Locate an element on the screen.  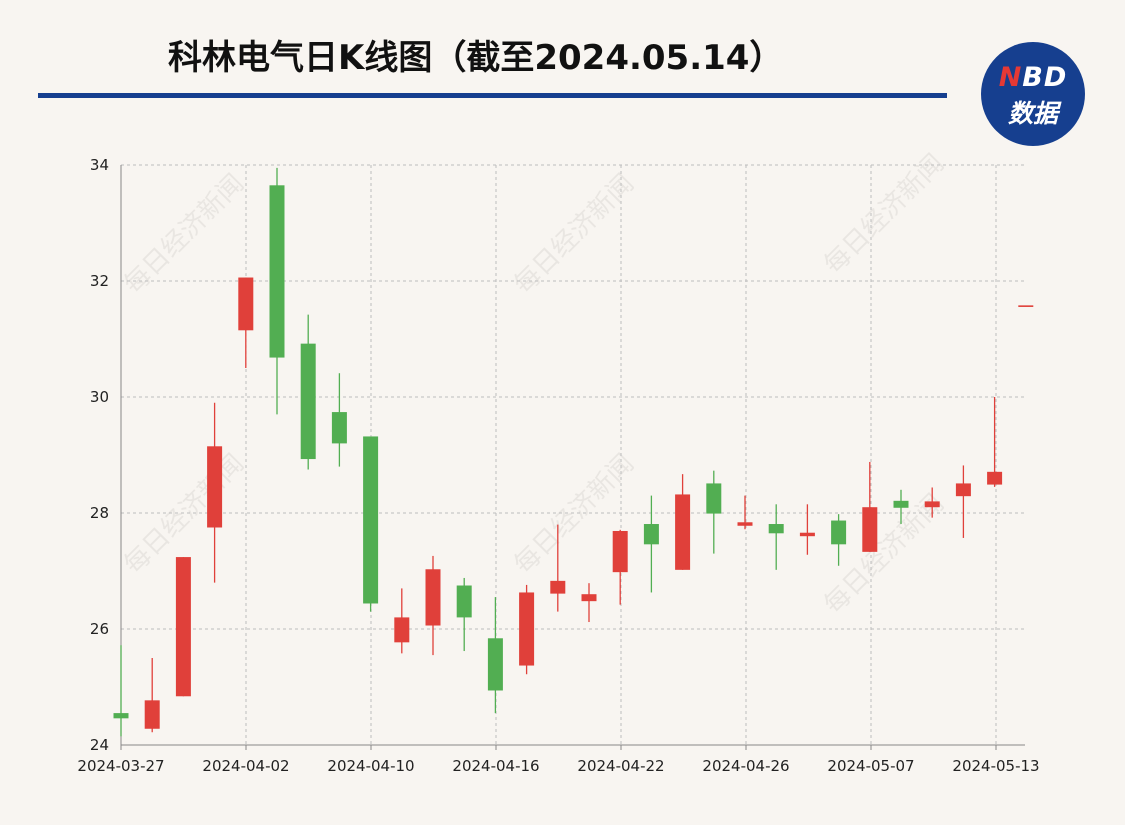
y-tick-label: 24 is located at coordinates (99, 745).